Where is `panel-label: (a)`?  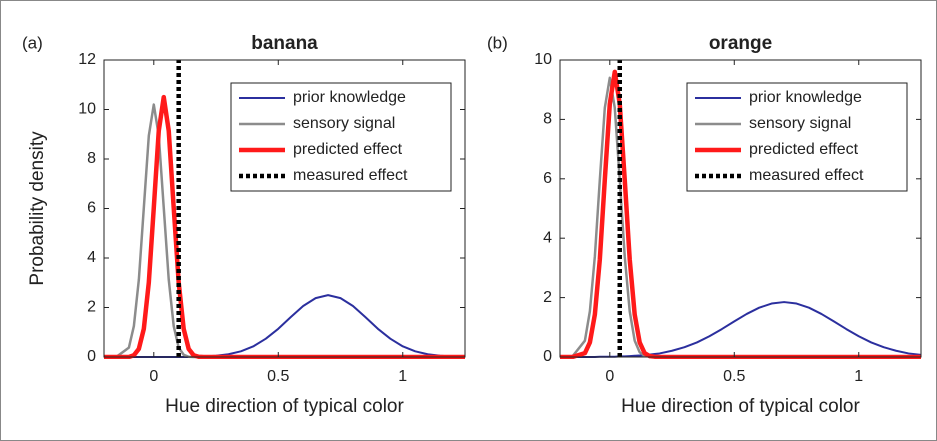
panel-label: (a) is located at coordinates (32, 42).